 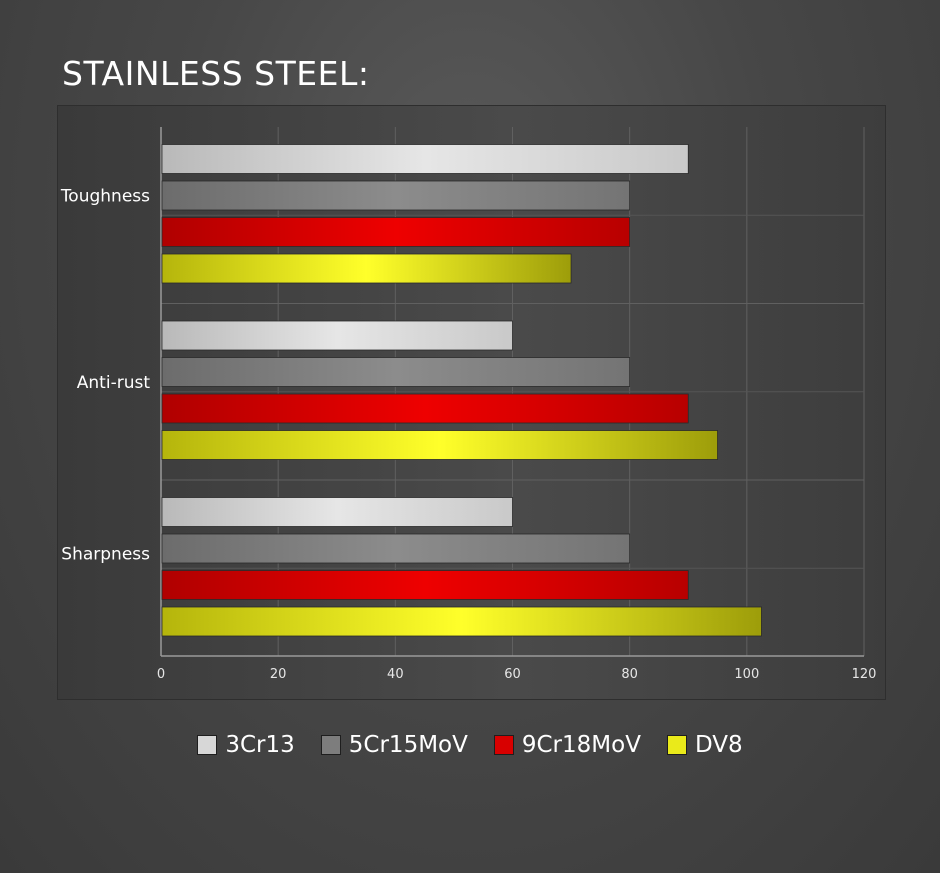 I want to click on legend-item-5cr15mov: 5Cr15MoV, so click(x=394, y=745).